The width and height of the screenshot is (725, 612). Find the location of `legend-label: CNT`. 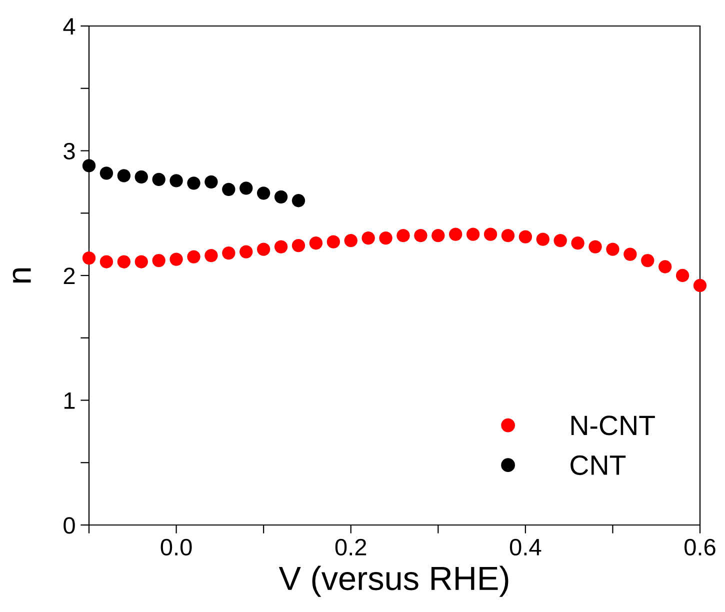

legend-label: CNT is located at coordinates (598, 465).